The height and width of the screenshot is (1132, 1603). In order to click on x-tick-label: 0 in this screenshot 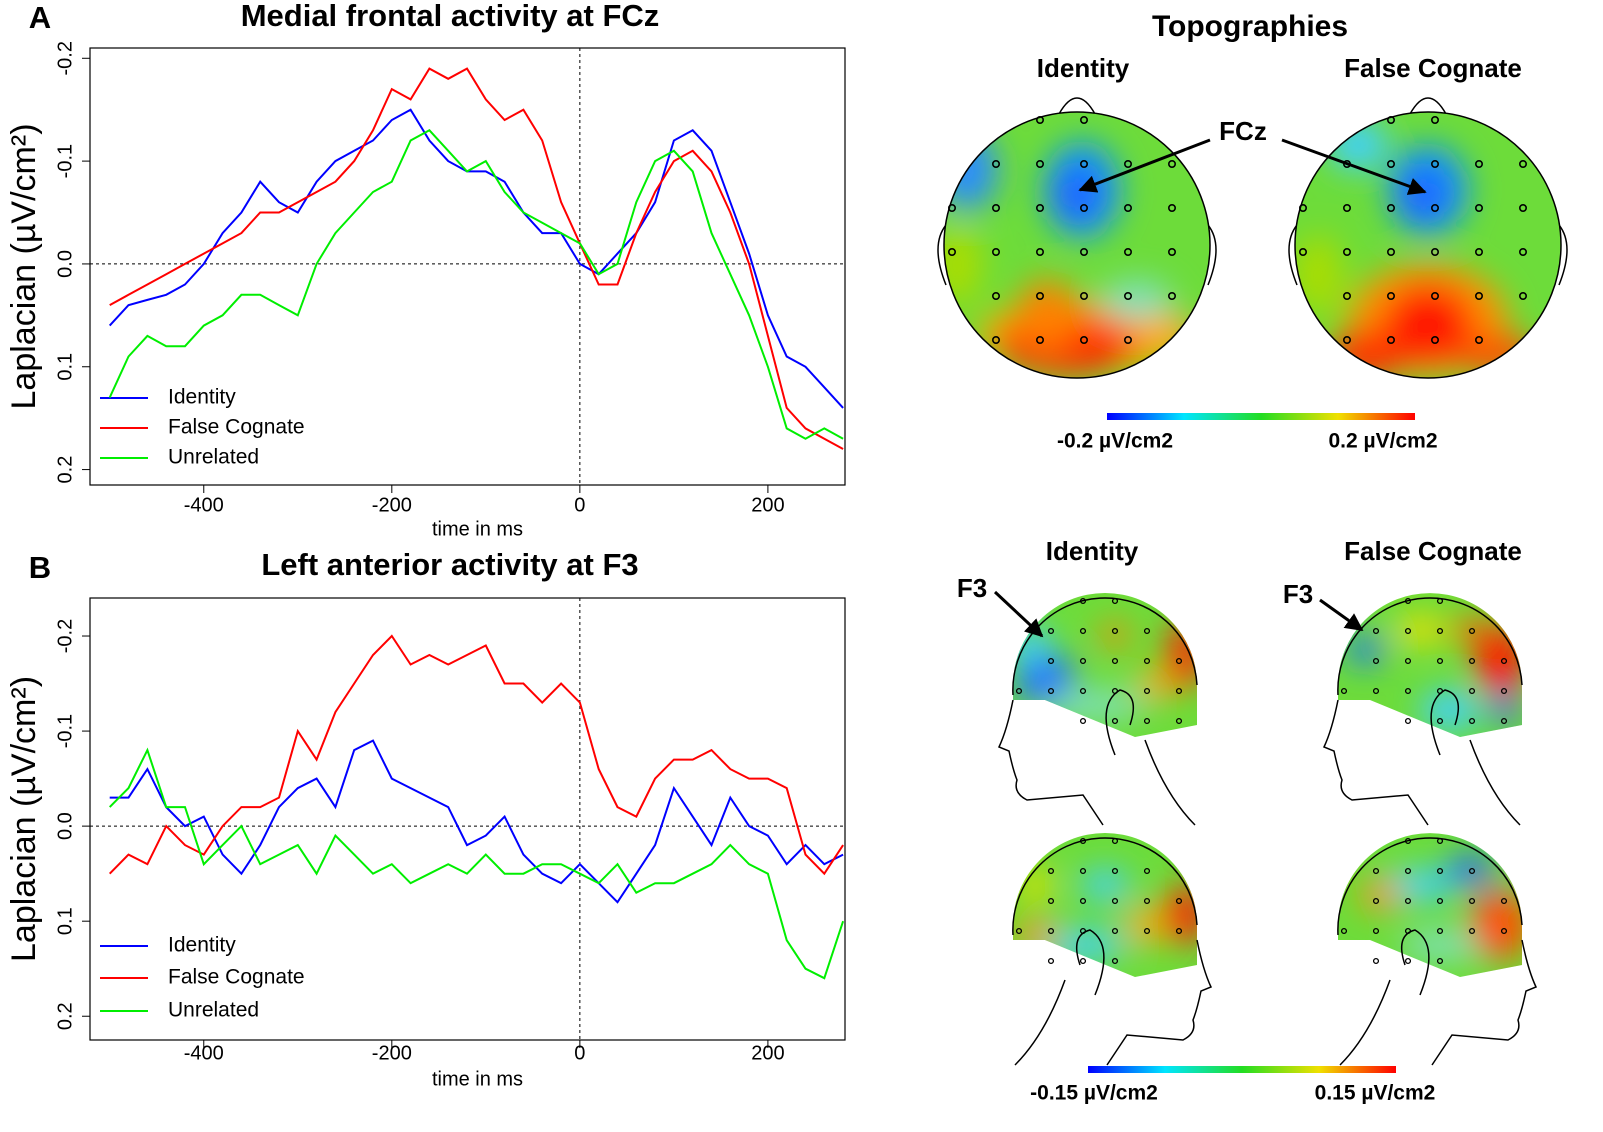, I will do `click(579, 505)`.